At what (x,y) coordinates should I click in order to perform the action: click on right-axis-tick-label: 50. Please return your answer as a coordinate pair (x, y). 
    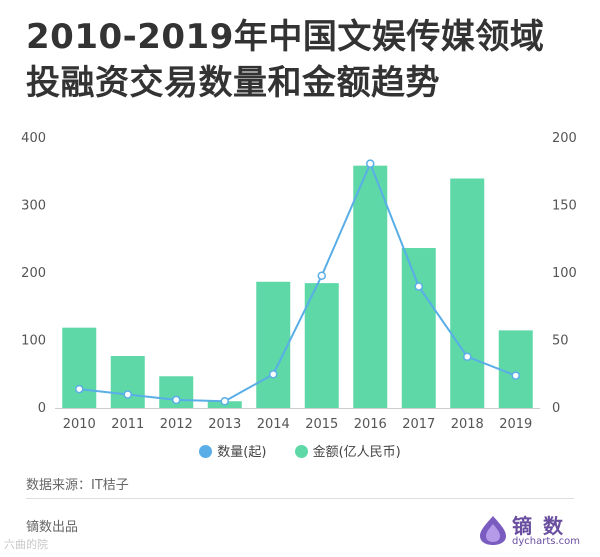
    Looking at the image, I should click on (560, 341).